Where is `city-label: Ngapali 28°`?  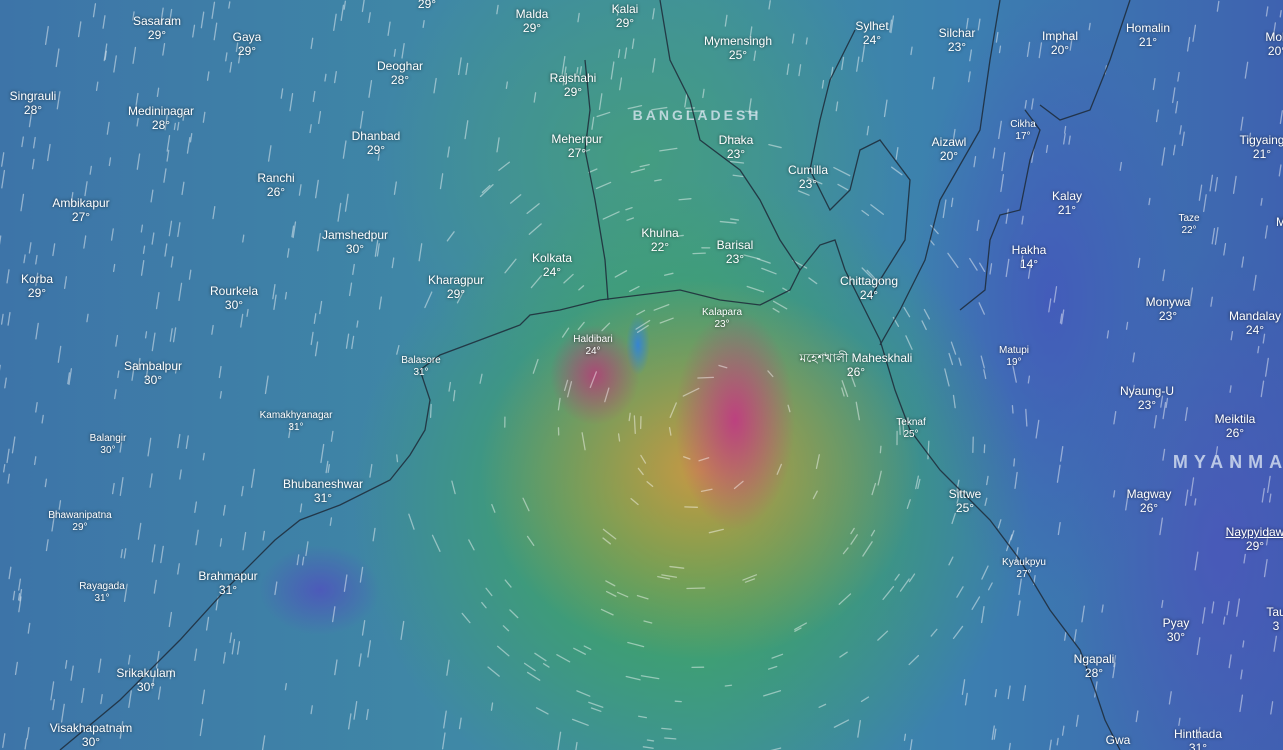 city-label: Ngapali 28° is located at coordinates (1094, 666).